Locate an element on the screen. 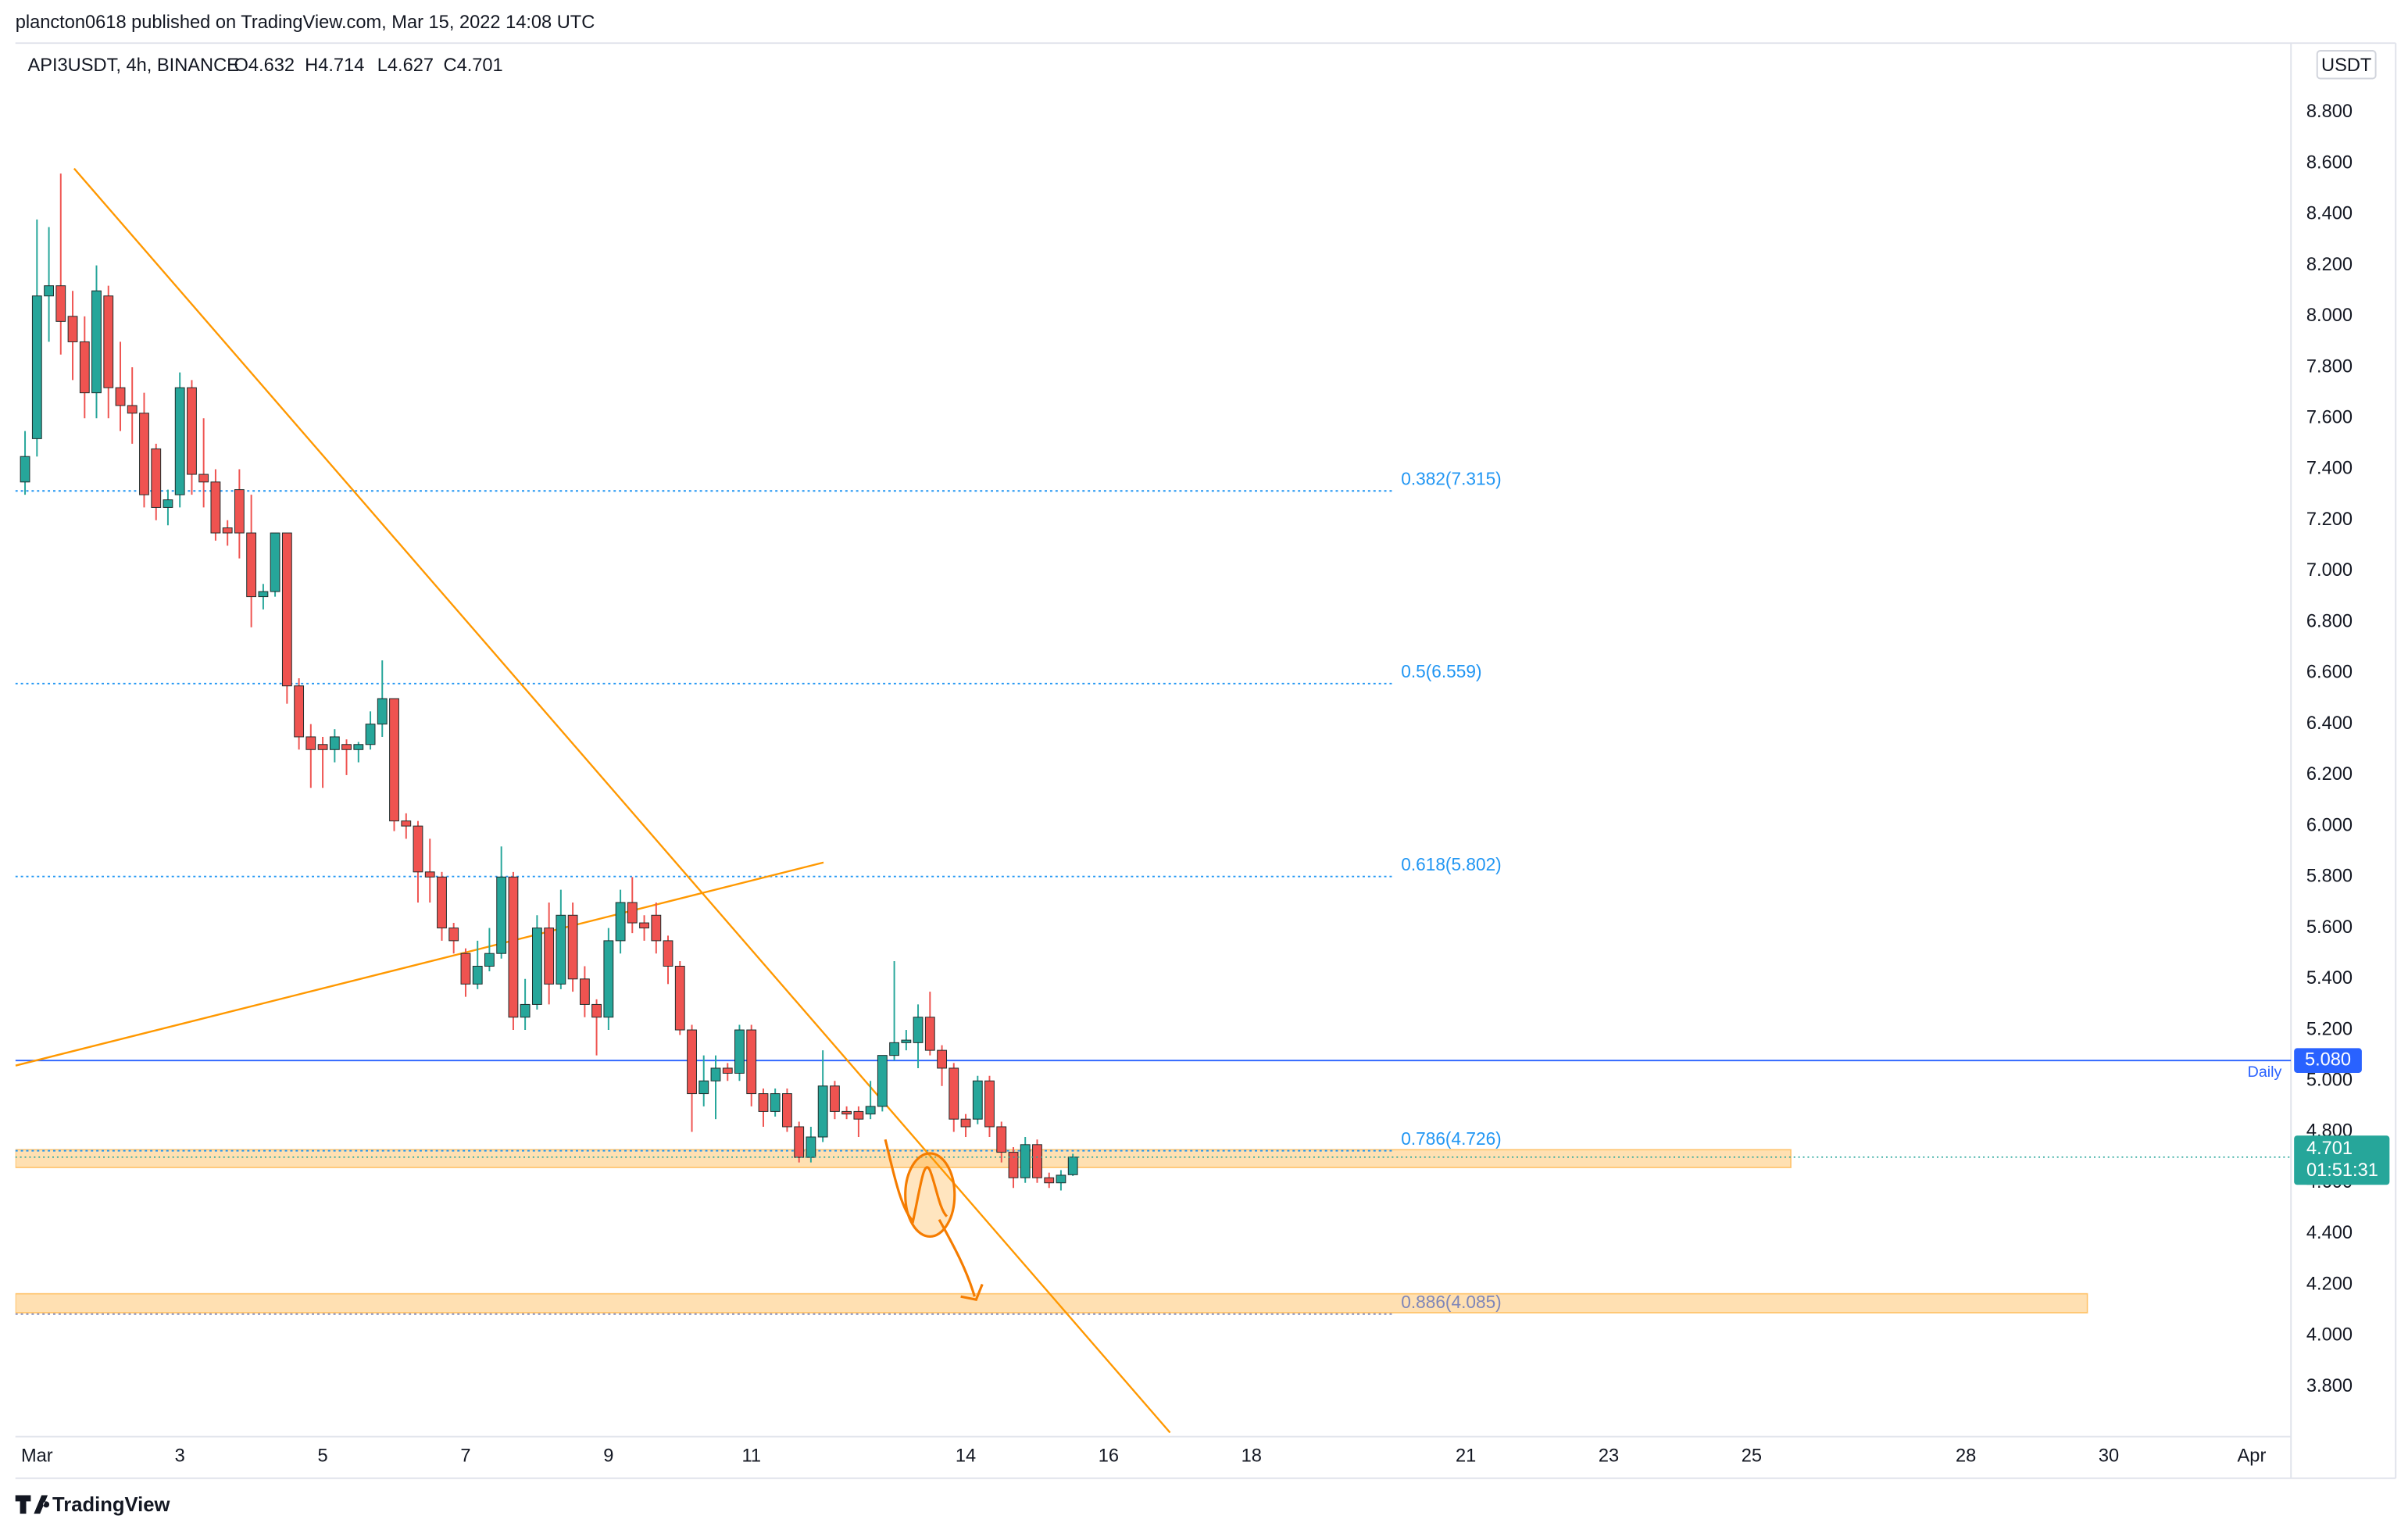 This screenshot has width=2408, height=1530. legend-close: C4.701 is located at coordinates (474, 65).